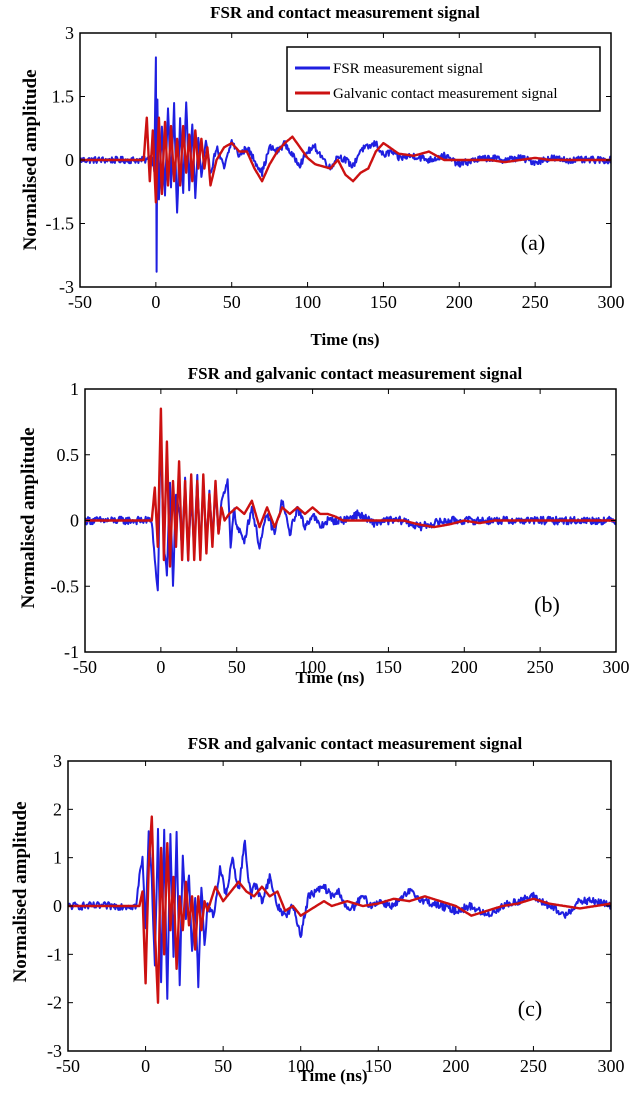 Image resolution: width=635 pixels, height=1093 pixels. I want to click on panel-c-xtick-label: 200, so click(455, 1066).